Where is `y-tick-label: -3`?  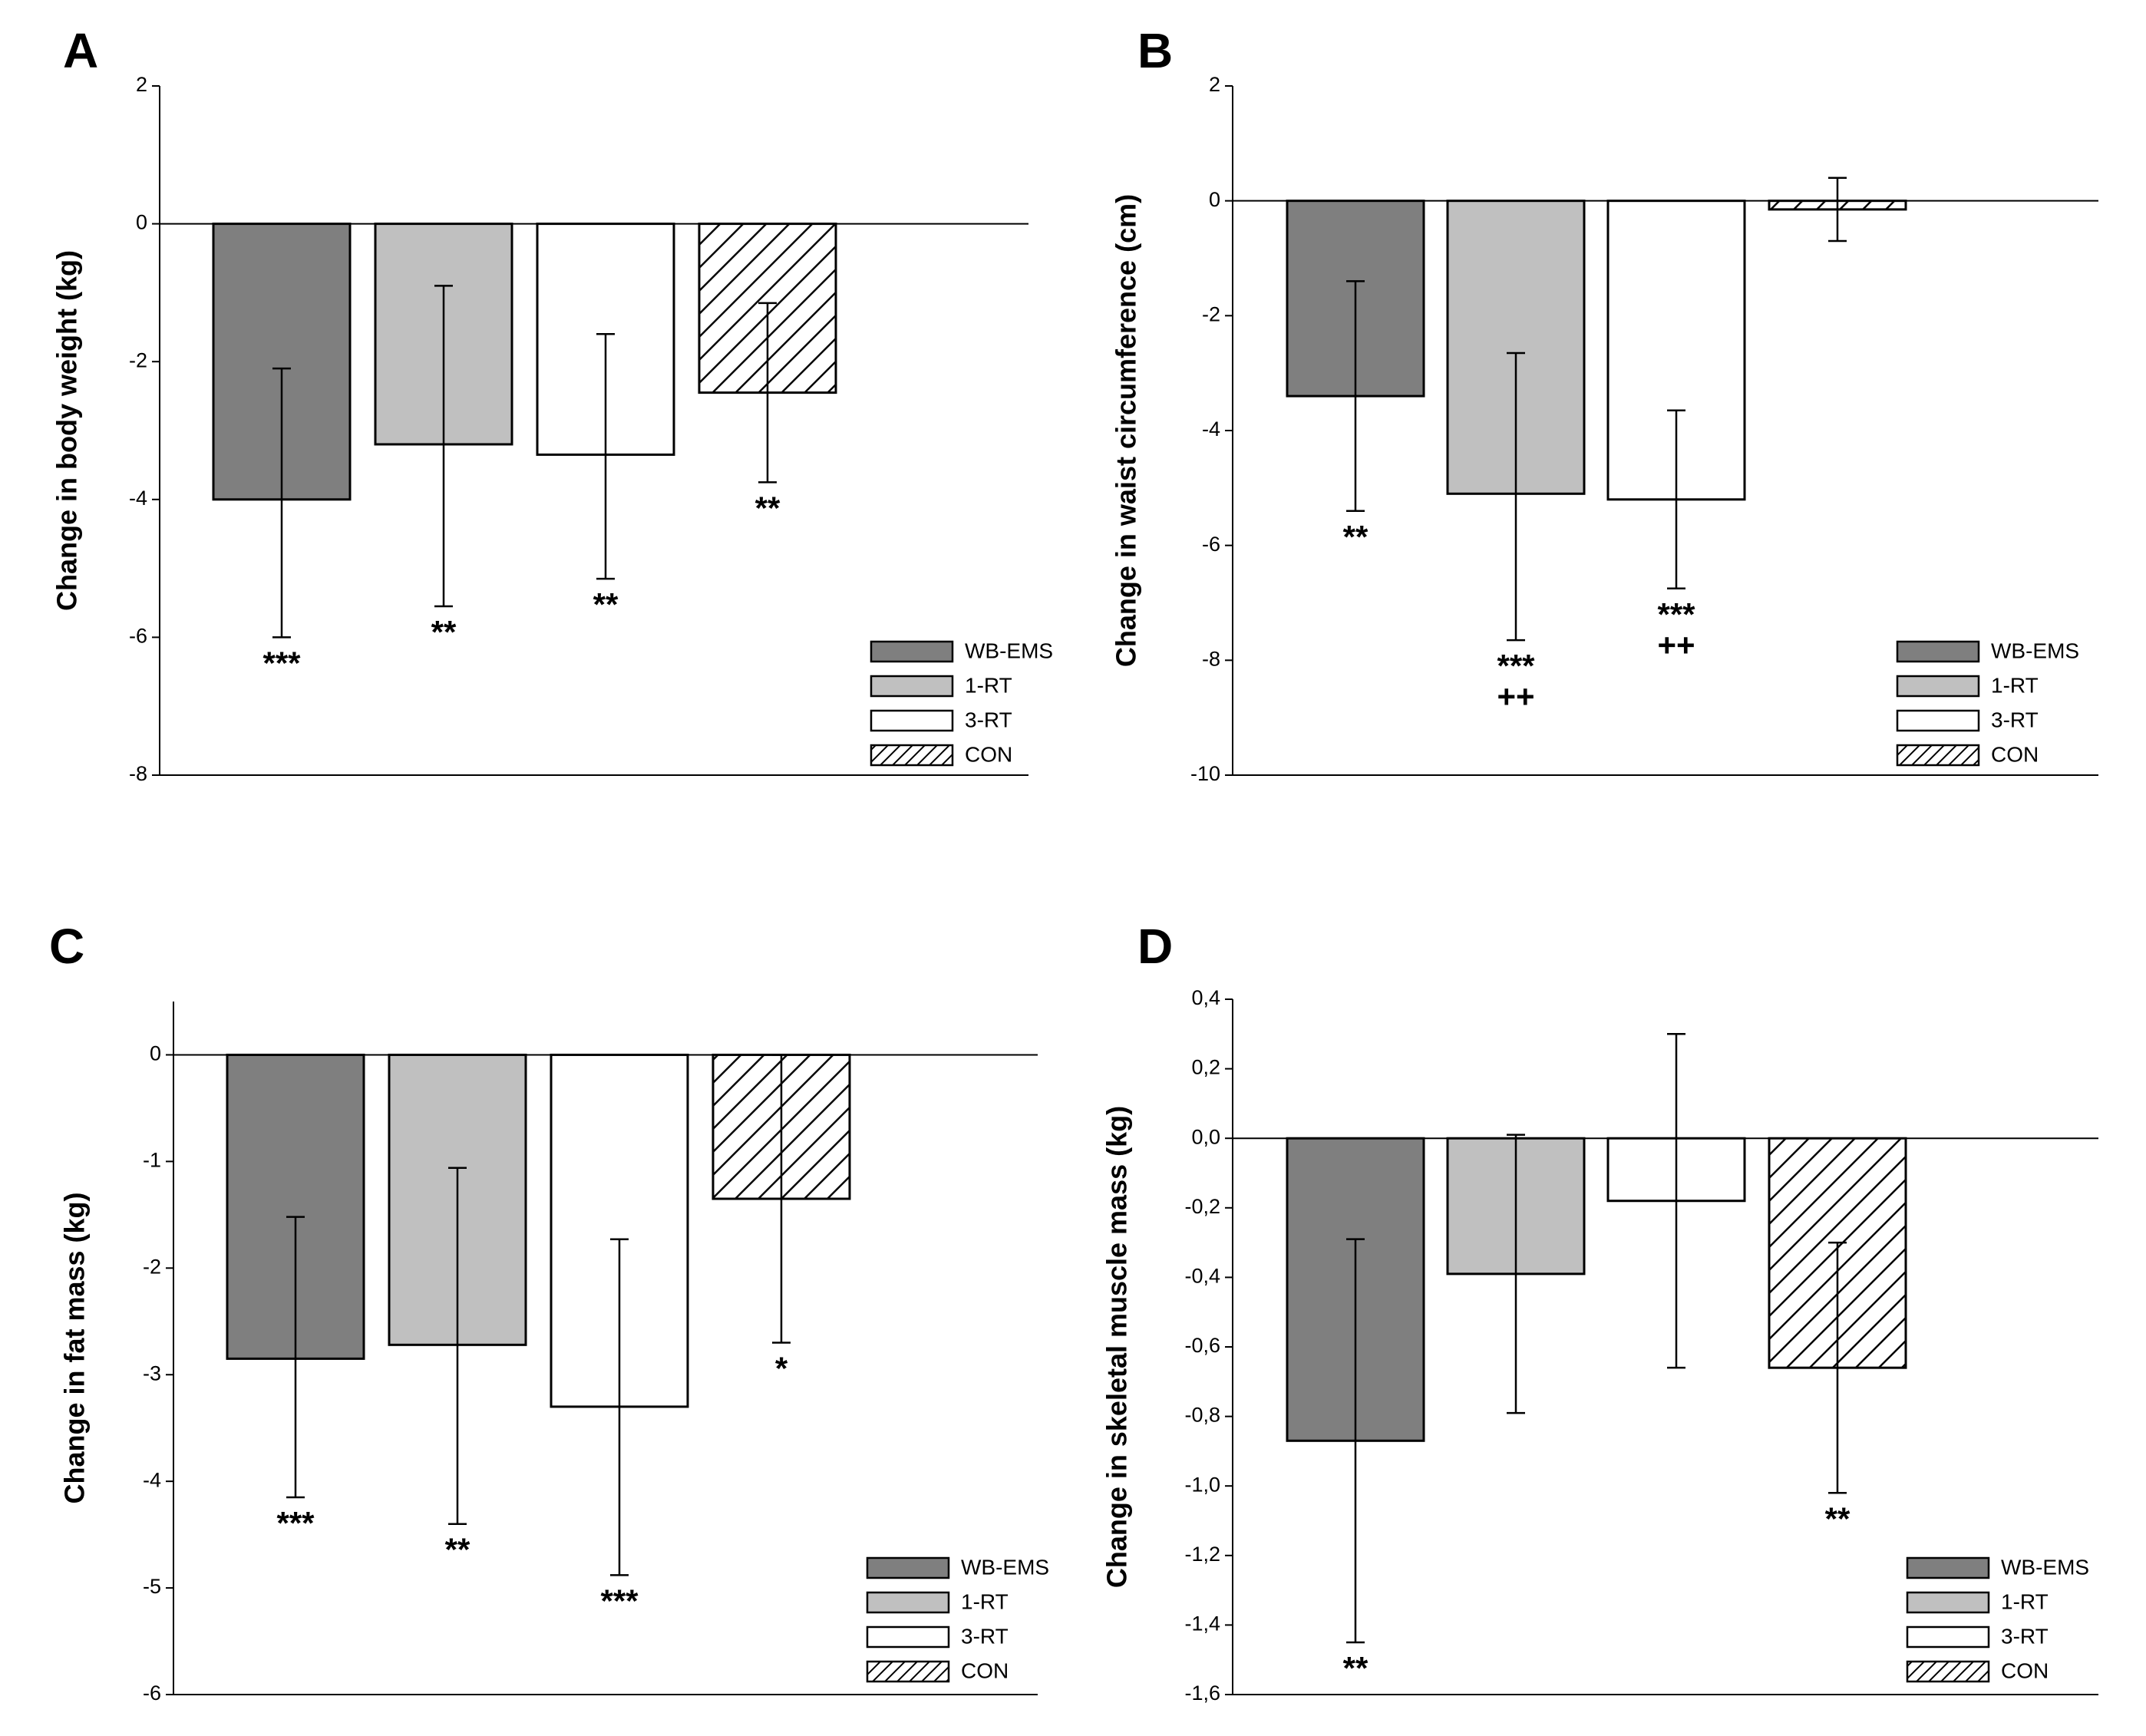 y-tick-label: -3 is located at coordinates (152, 1373).